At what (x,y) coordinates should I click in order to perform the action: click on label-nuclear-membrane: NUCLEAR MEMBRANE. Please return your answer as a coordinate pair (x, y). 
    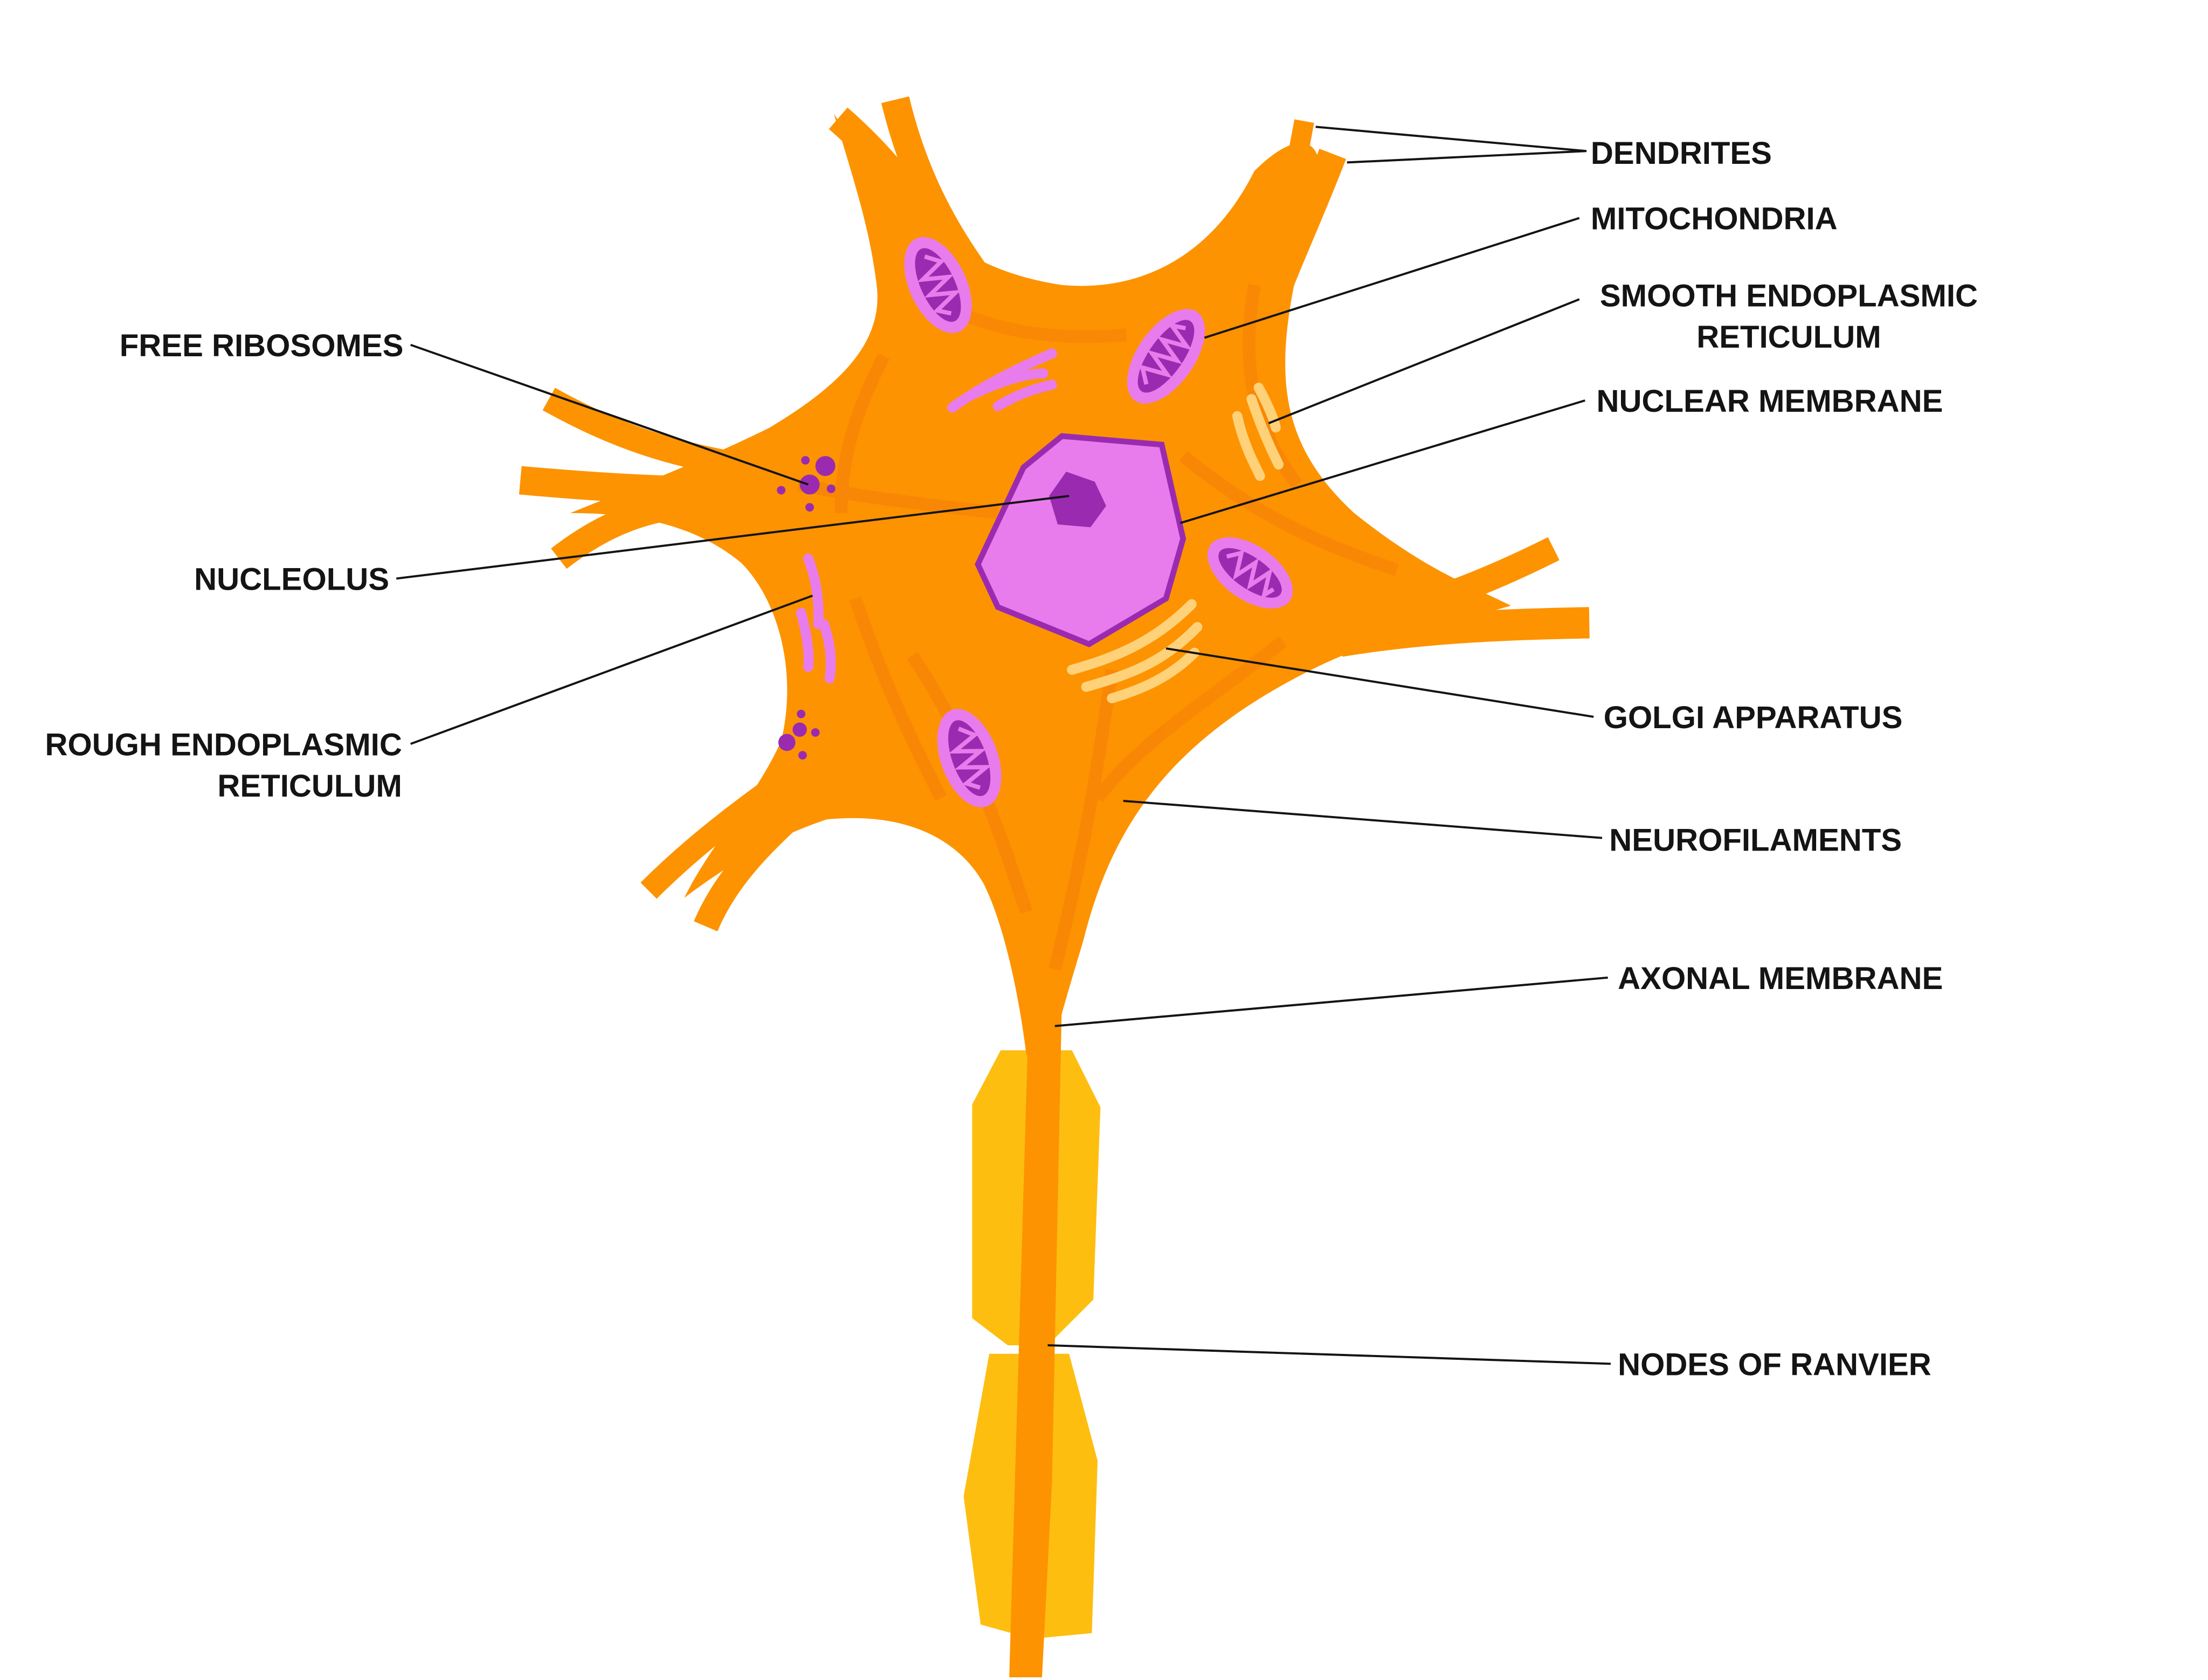
    Looking at the image, I should click on (1770, 402).